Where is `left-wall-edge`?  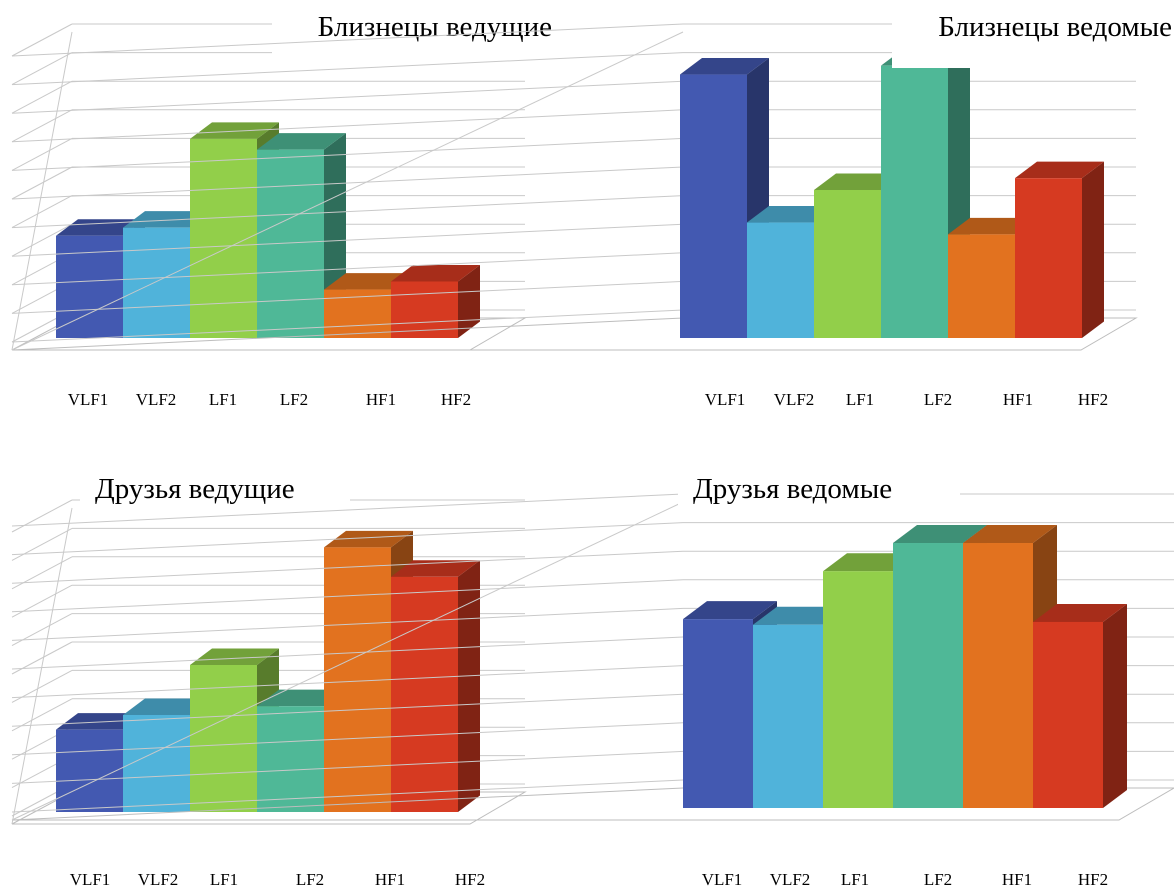 left-wall-edge is located at coordinates (42, 191).